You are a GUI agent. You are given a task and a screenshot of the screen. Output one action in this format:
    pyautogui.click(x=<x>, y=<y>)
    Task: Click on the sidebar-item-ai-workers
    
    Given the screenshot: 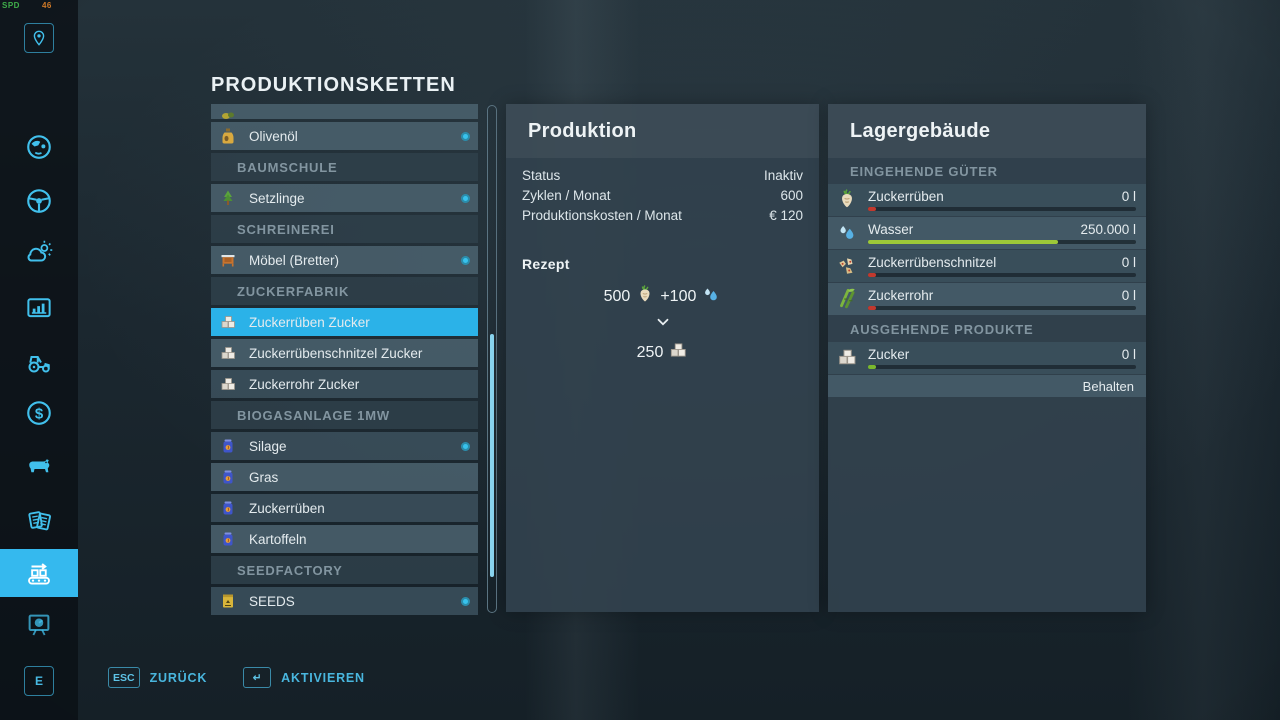 What is the action you would take?
    pyautogui.click(x=39, y=625)
    